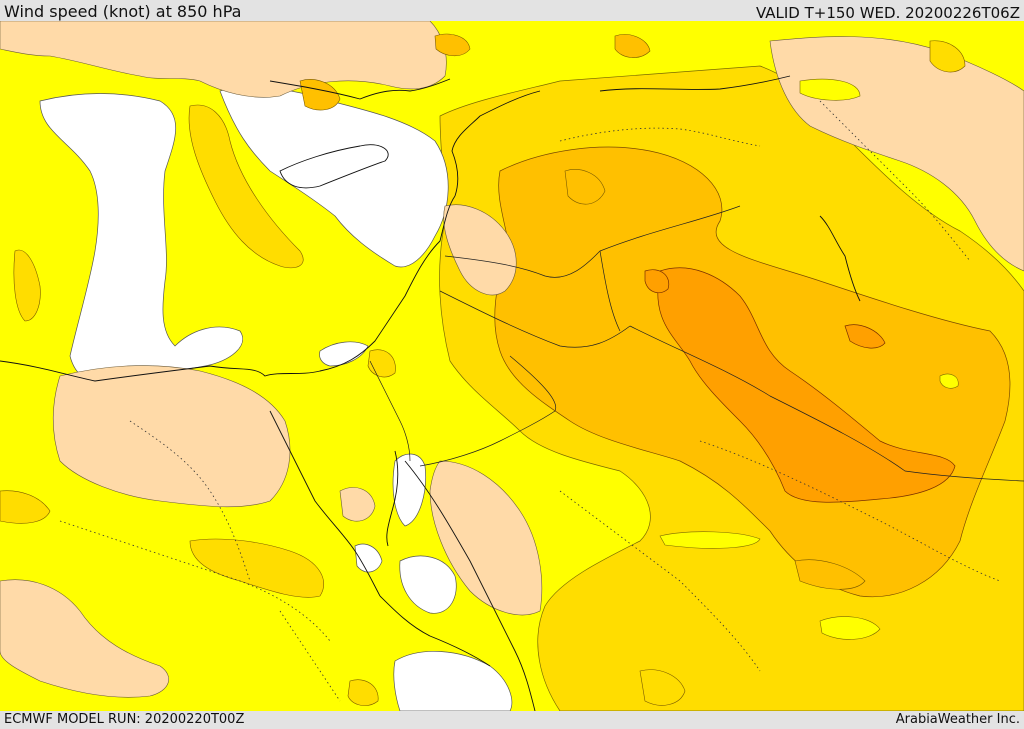 The height and width of the screenshot is (729, 1024). I want to click on valid-time: VALID T+150 WED. 20200226T06Z, so click(887, 13).